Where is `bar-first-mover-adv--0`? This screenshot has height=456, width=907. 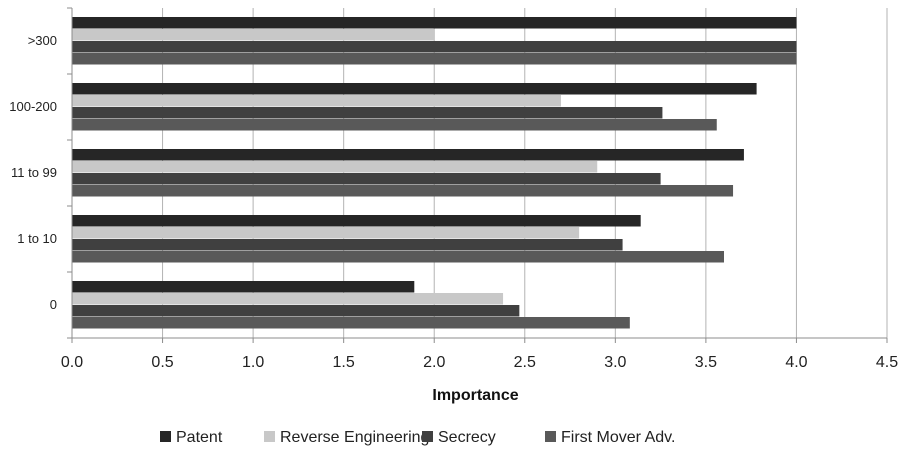
bar-first-mover-adv--0 is located at coordinates (351, 323).